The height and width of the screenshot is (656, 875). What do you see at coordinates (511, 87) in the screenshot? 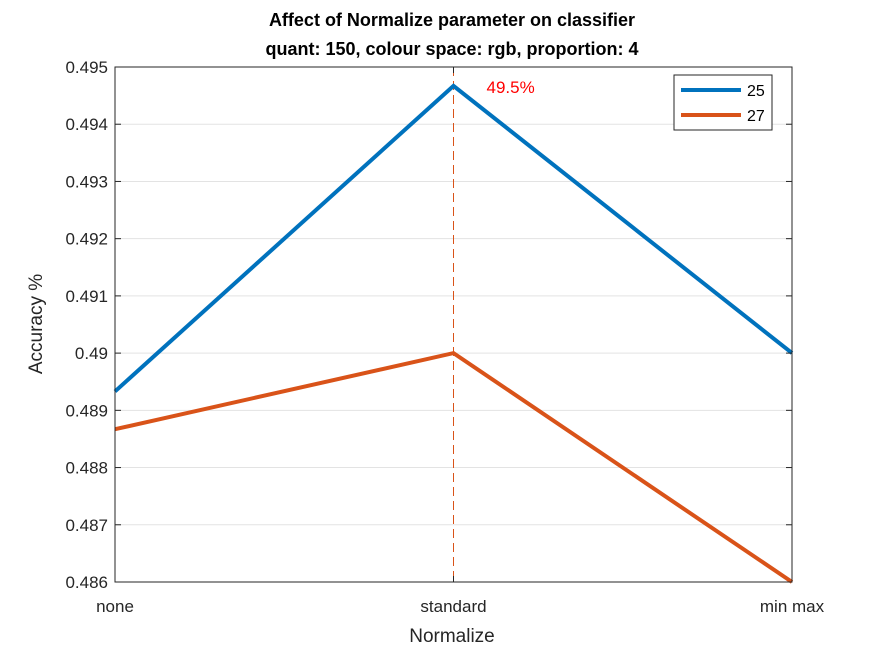
I see `peak-annotation: 49.5%` at bounding box center [511, 87].